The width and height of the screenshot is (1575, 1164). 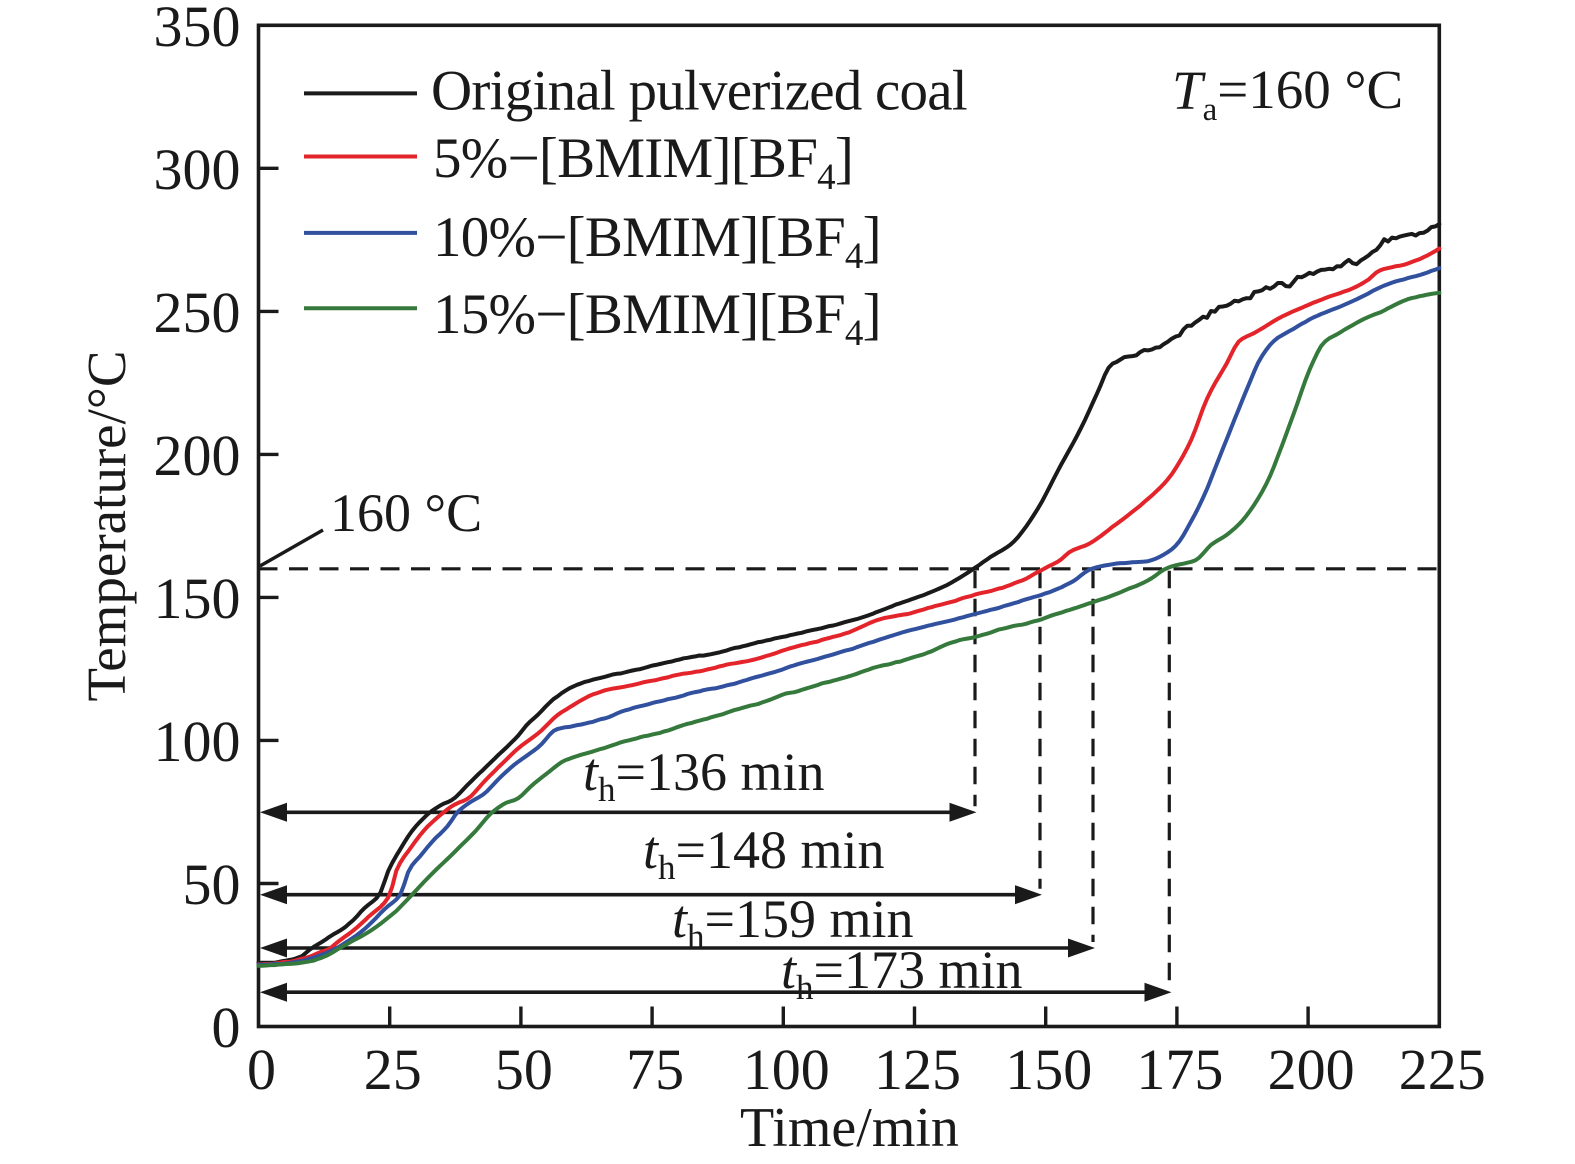 I want to click on svg-text: 15%−[BMIM][BF4], so click(x=657, y=318).